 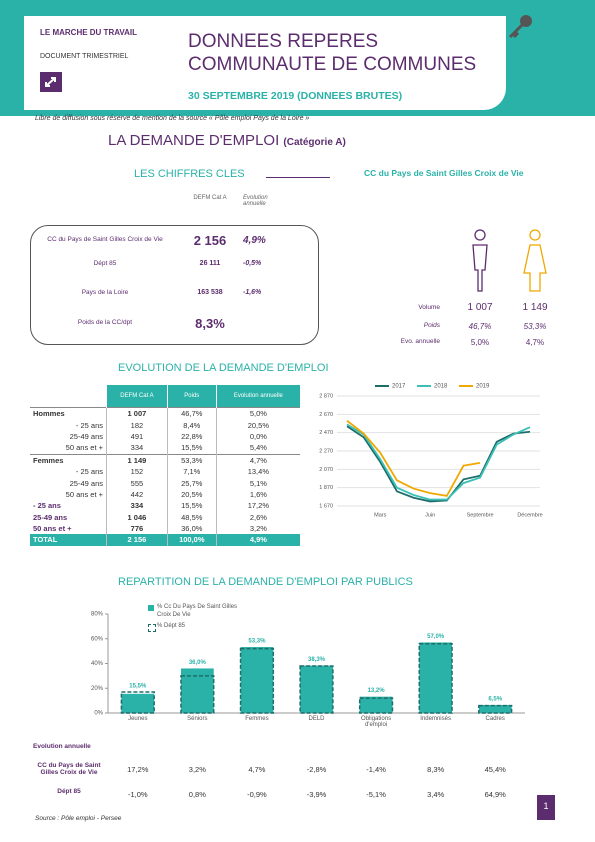 What do you see at coordinates (197, 794) in the screenshot?
I see `evolution-value: 0,8%` at bounding box center [197, 794].